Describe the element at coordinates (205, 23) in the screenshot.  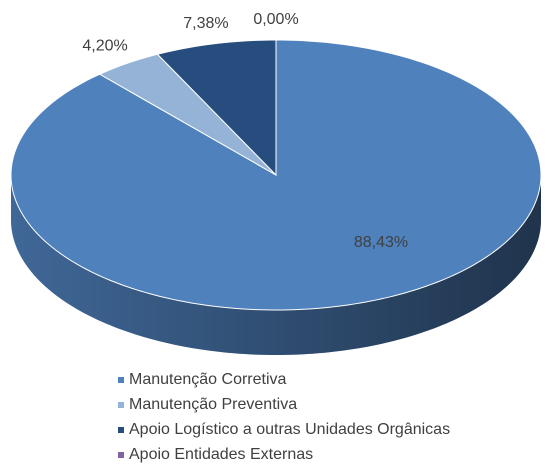
I see `data-label: 7,38%` at that location.